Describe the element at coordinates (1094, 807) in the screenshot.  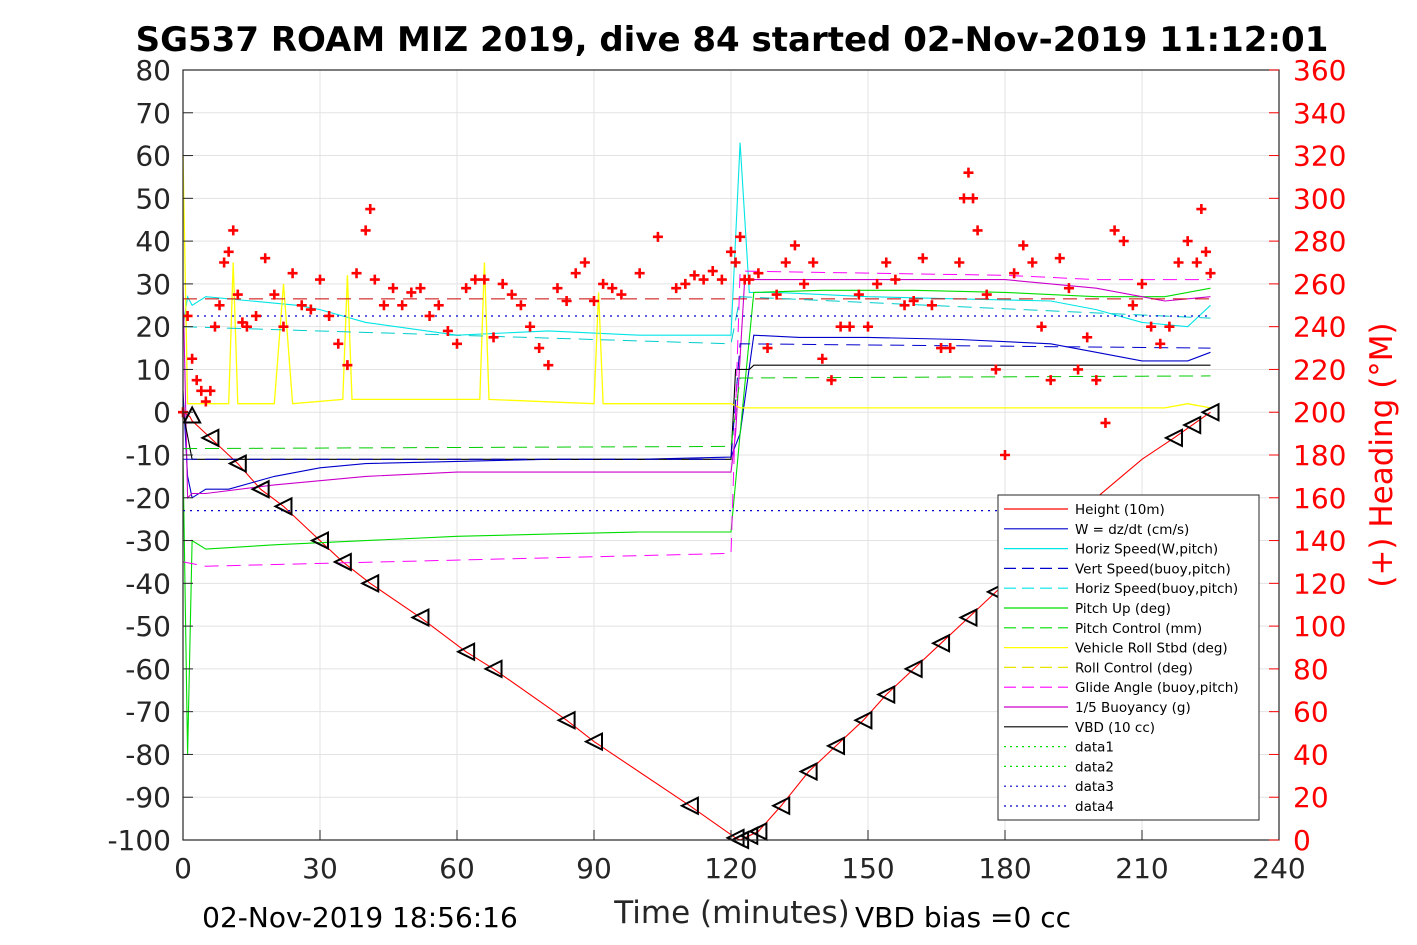
I see `legend-entry: data4` at that location.